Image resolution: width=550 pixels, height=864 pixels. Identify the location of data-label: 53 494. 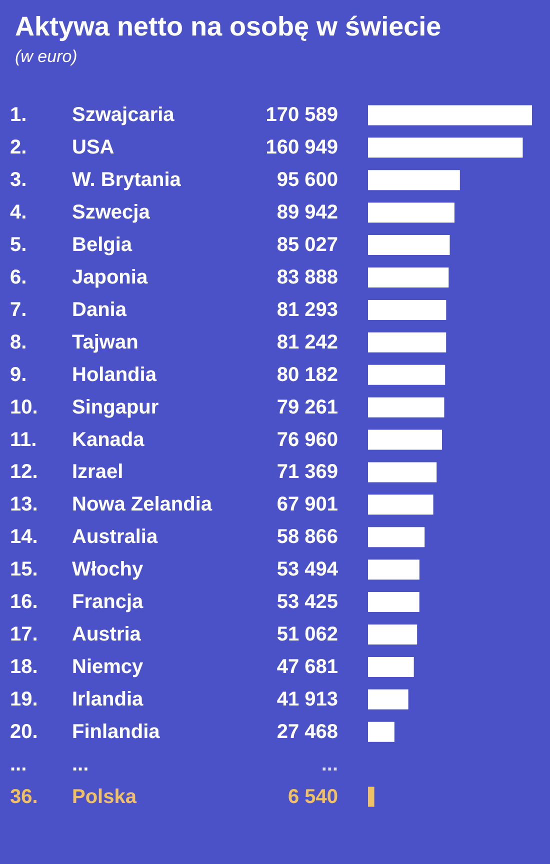
(307, 569).